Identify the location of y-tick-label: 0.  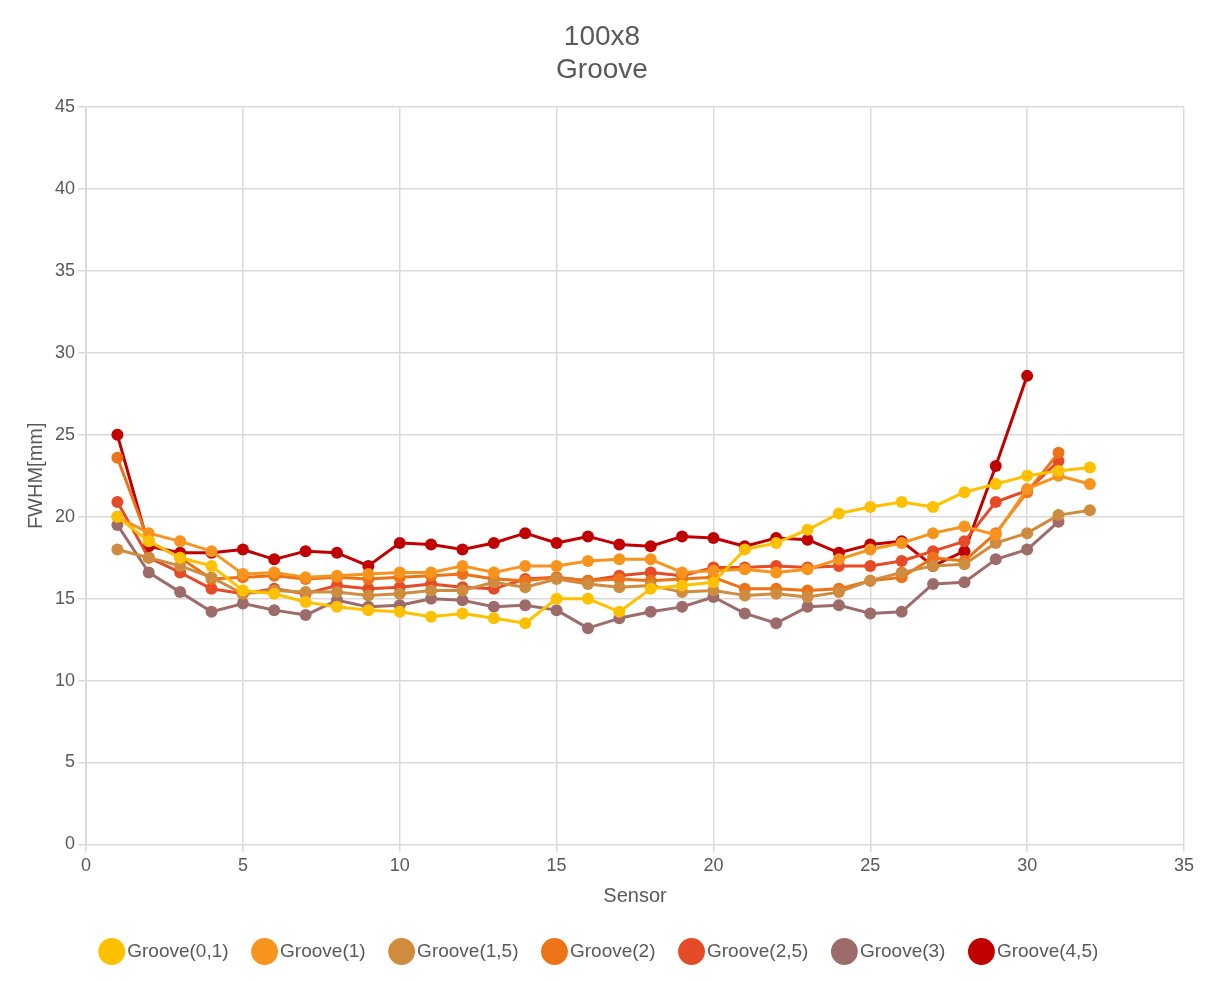
(70, 843).